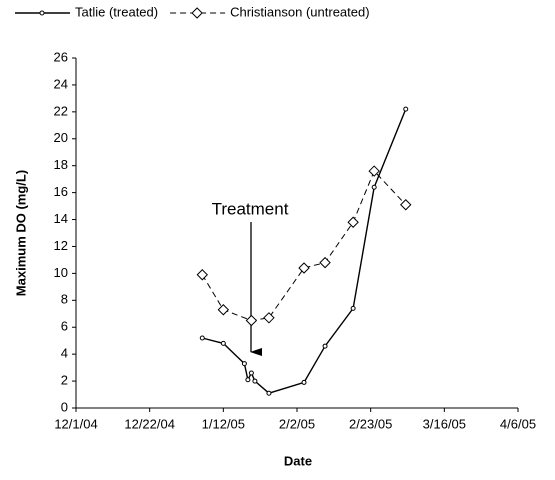 The height and width of the screenshot is (480, 555). I want to click on y-tick-label: 2, so click(64, 380).